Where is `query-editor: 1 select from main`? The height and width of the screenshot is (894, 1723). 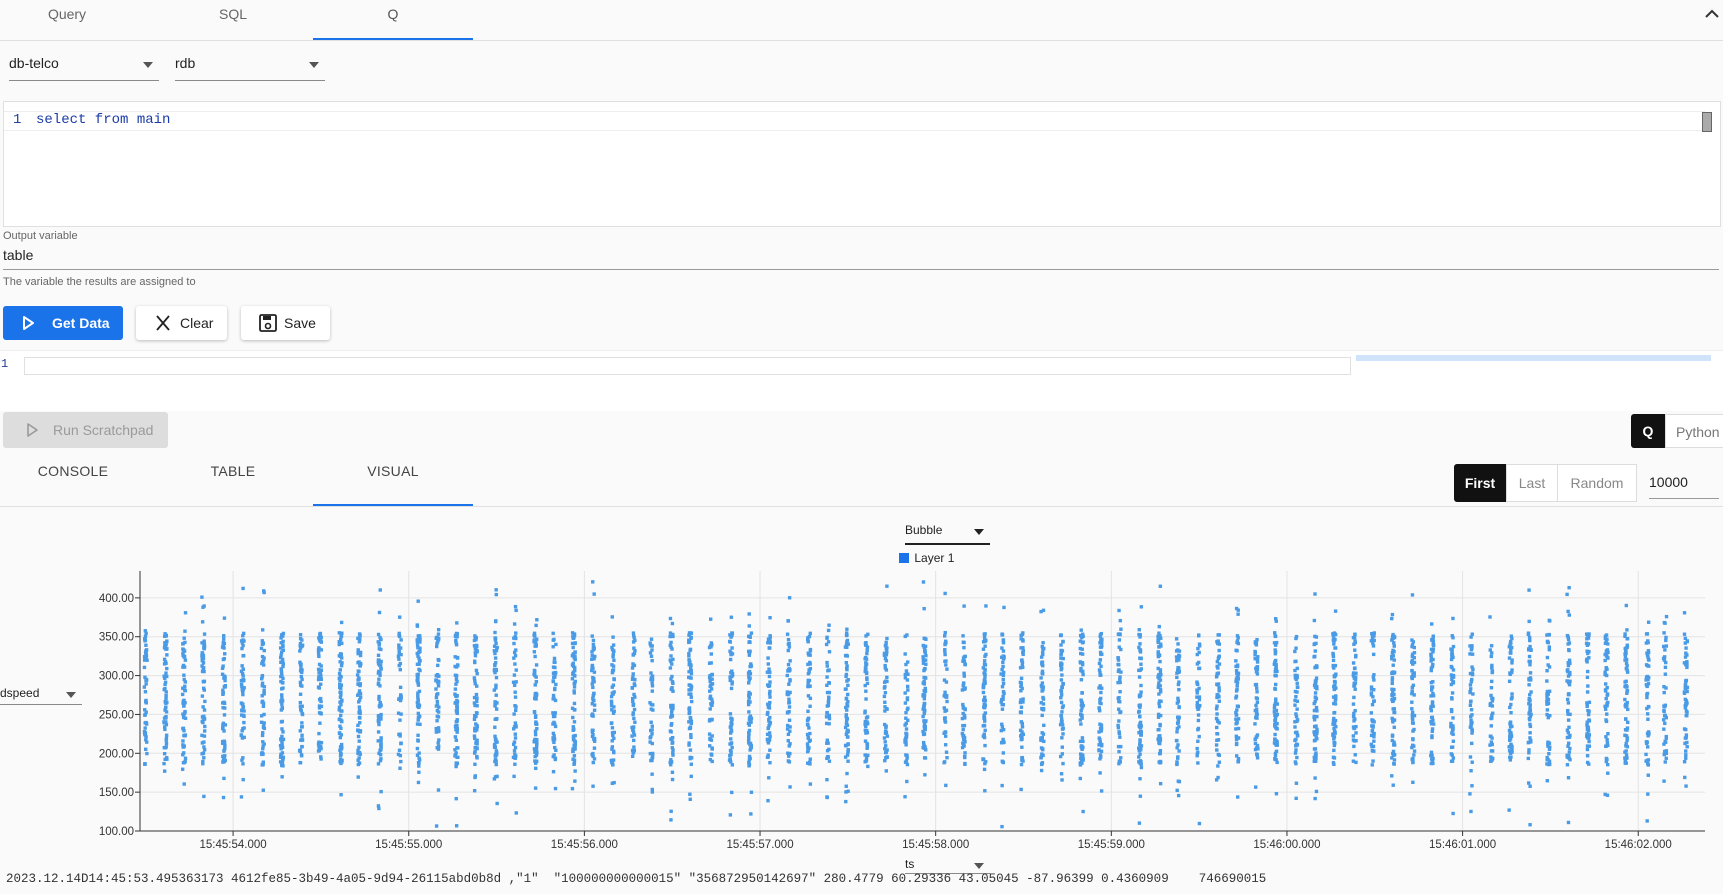
query-editor: 1 select from main is located at coordinates (862, 164).